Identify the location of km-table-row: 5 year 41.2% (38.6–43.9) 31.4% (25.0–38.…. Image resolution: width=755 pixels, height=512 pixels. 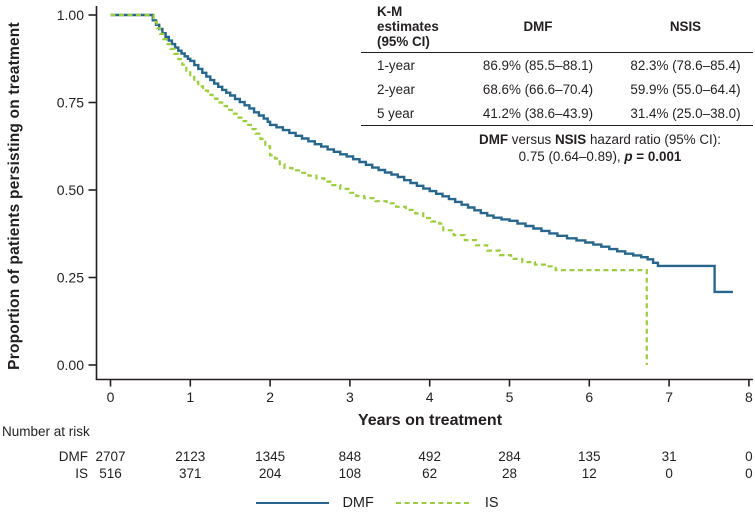
(557, 113).